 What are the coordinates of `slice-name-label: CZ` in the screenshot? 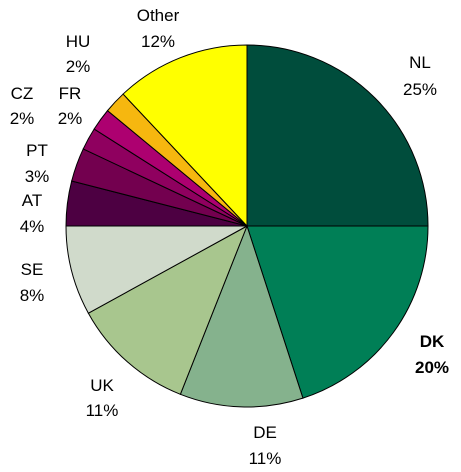 It's located at (22, 93).